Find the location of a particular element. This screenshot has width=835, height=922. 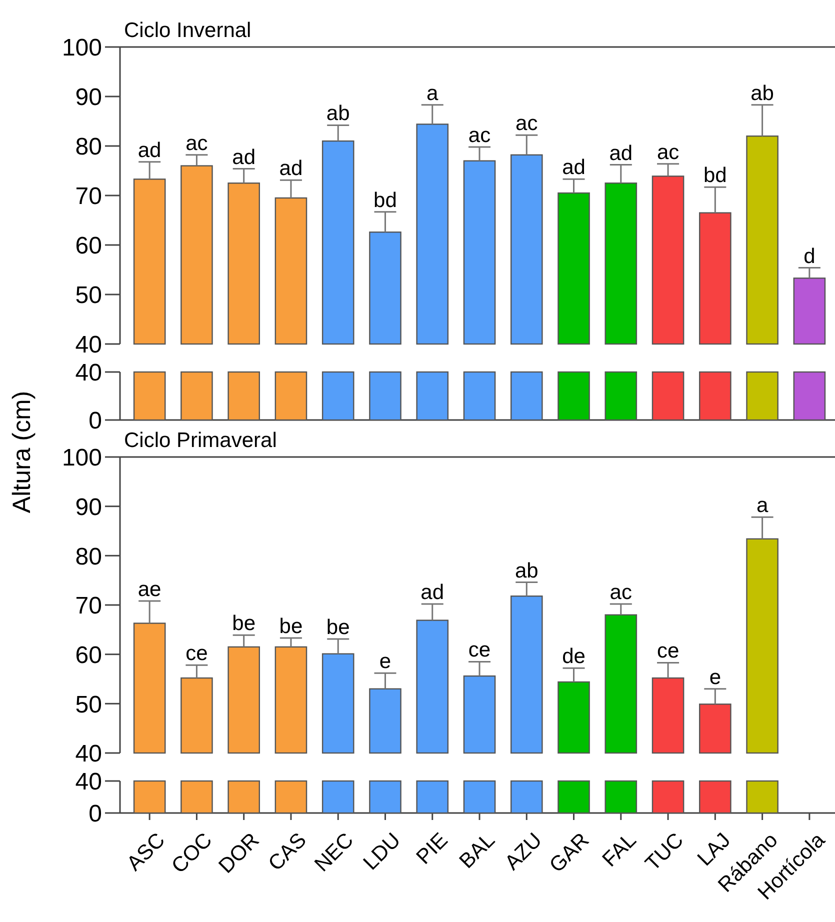

data-label: ae is located at coordinates (150, 590).